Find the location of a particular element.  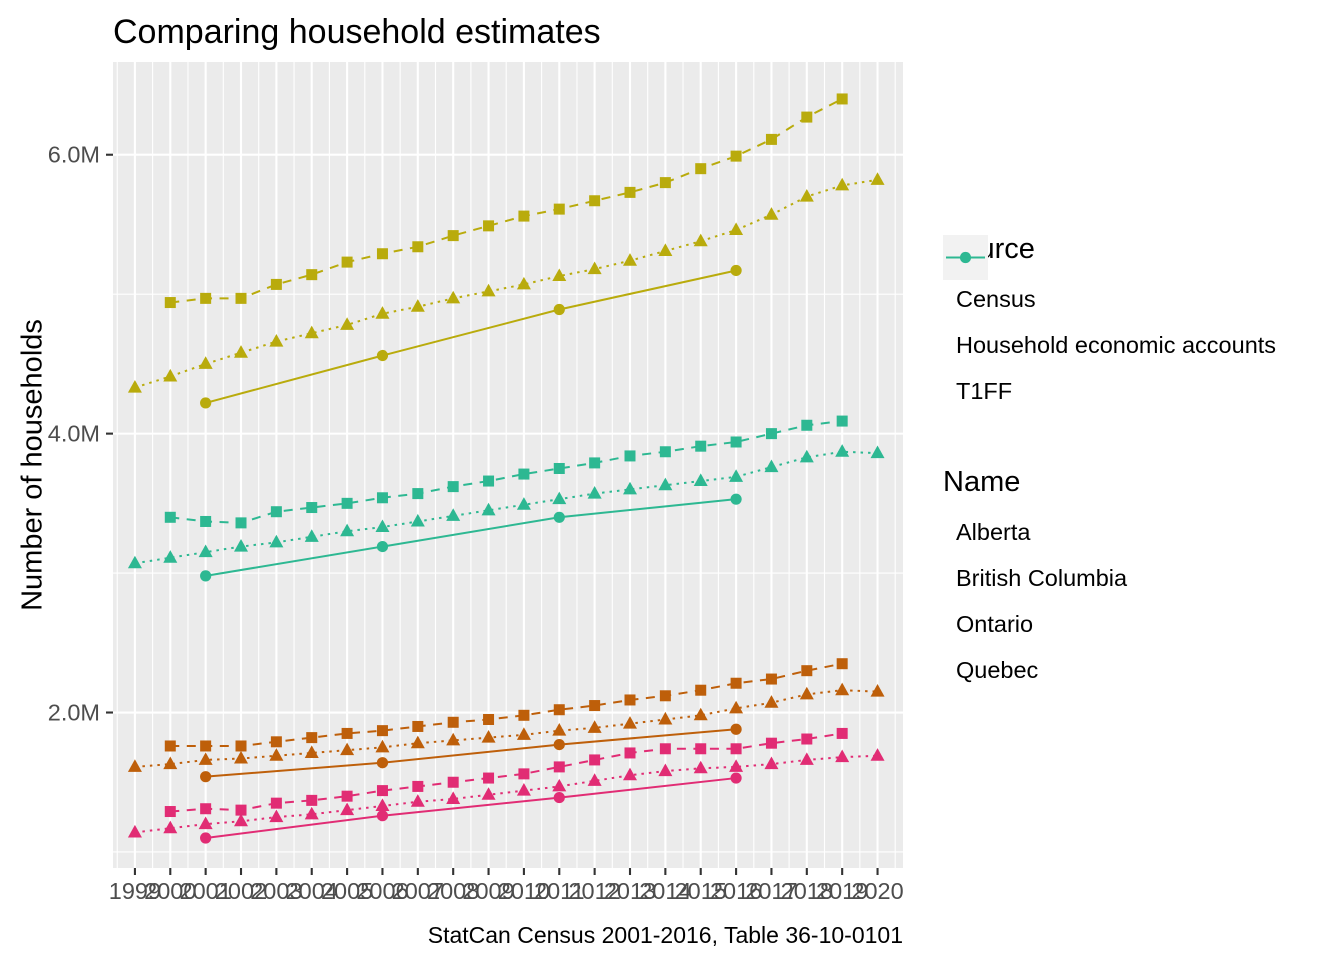

series-alberta-t1ff is located at coordinates (506, 772).